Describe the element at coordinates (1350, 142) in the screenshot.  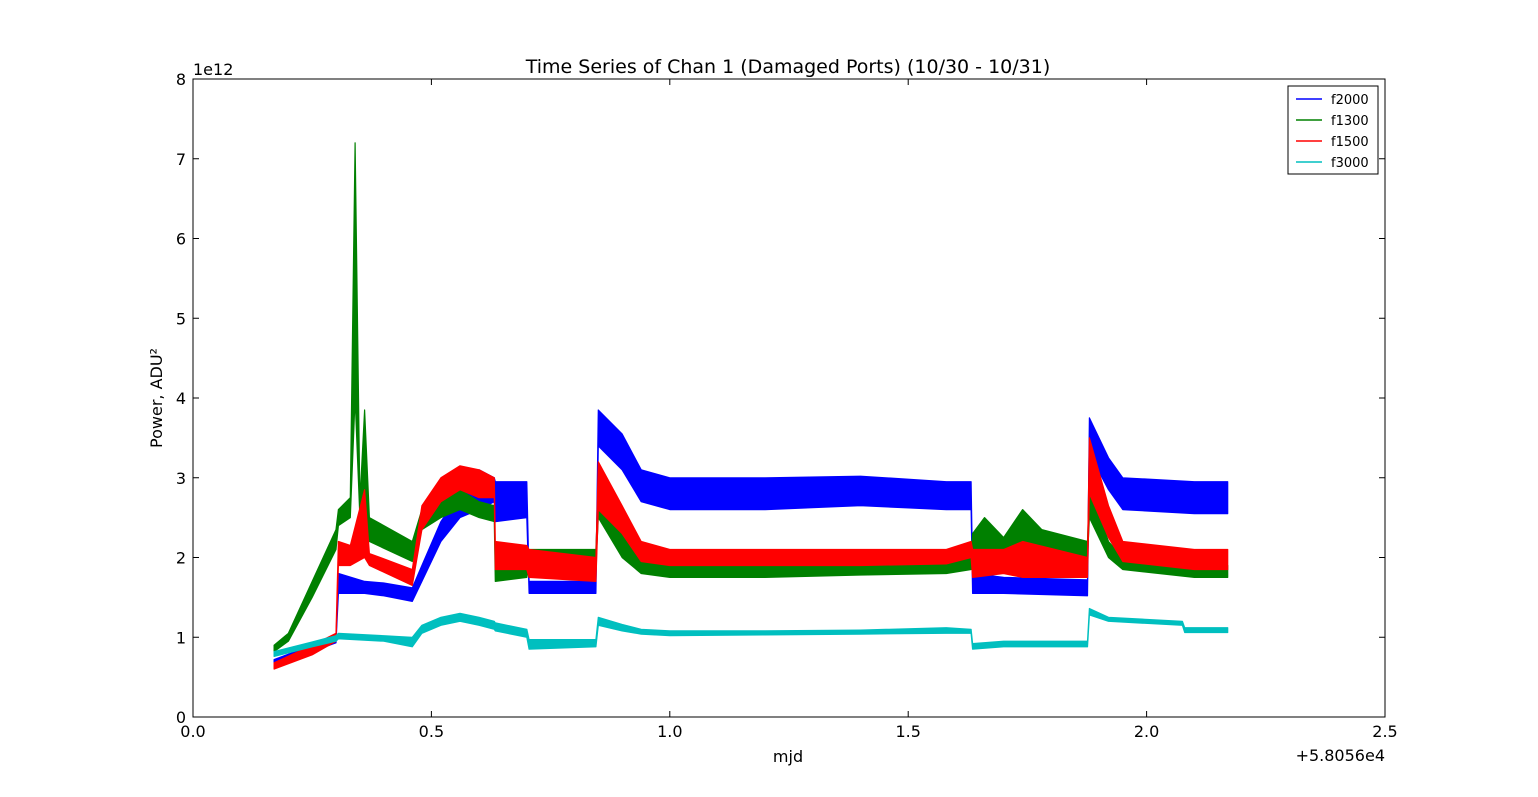
I see `legend-label-f1500: f1500` at that location.